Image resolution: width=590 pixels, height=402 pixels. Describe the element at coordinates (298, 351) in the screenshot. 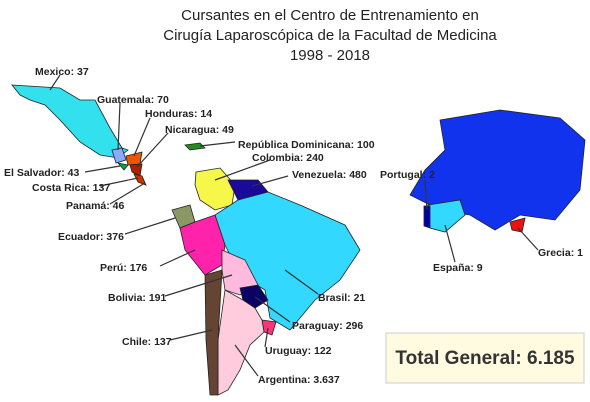

I see `label: Uruguay: 122` at that location.